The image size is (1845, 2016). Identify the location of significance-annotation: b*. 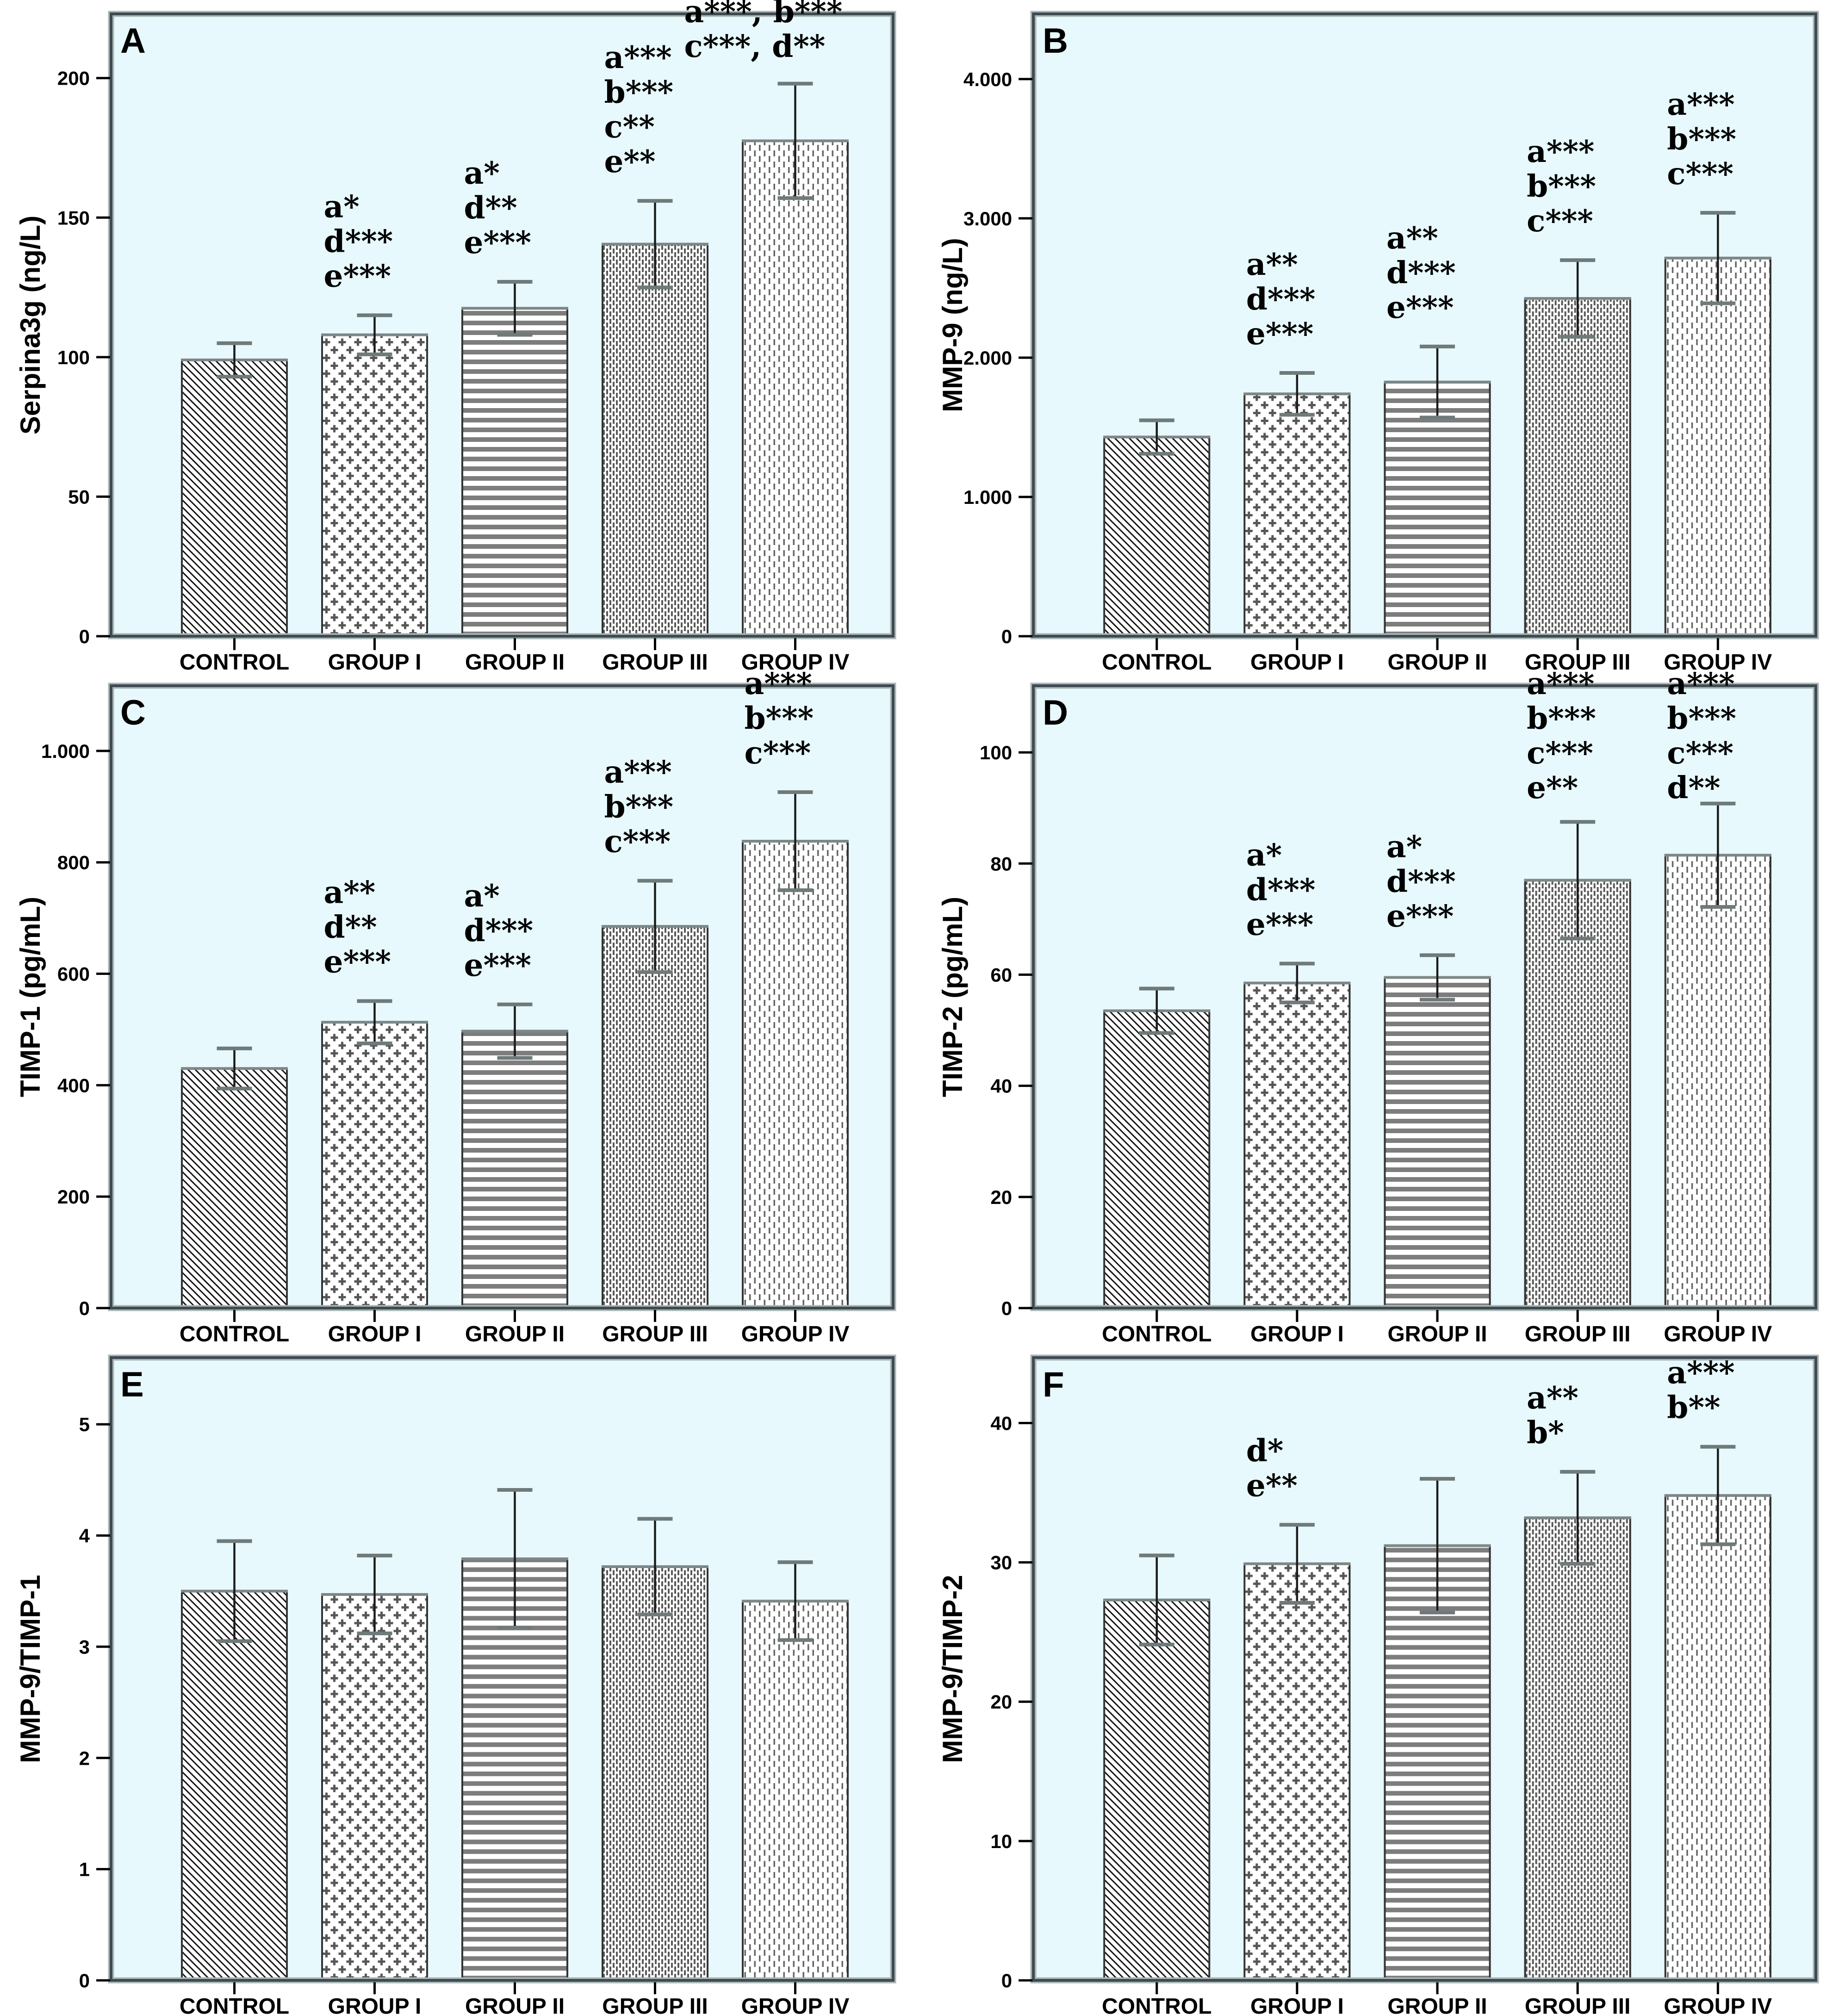
(1545, 1433).